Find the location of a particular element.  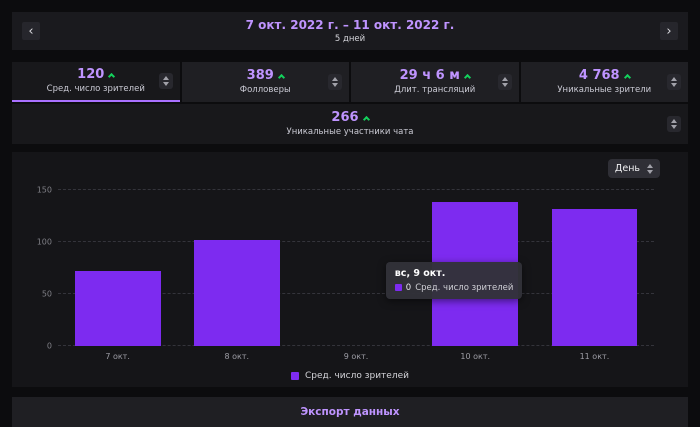

tooltip-title: вс, 9 окт. is located at coordinates (420, 273).